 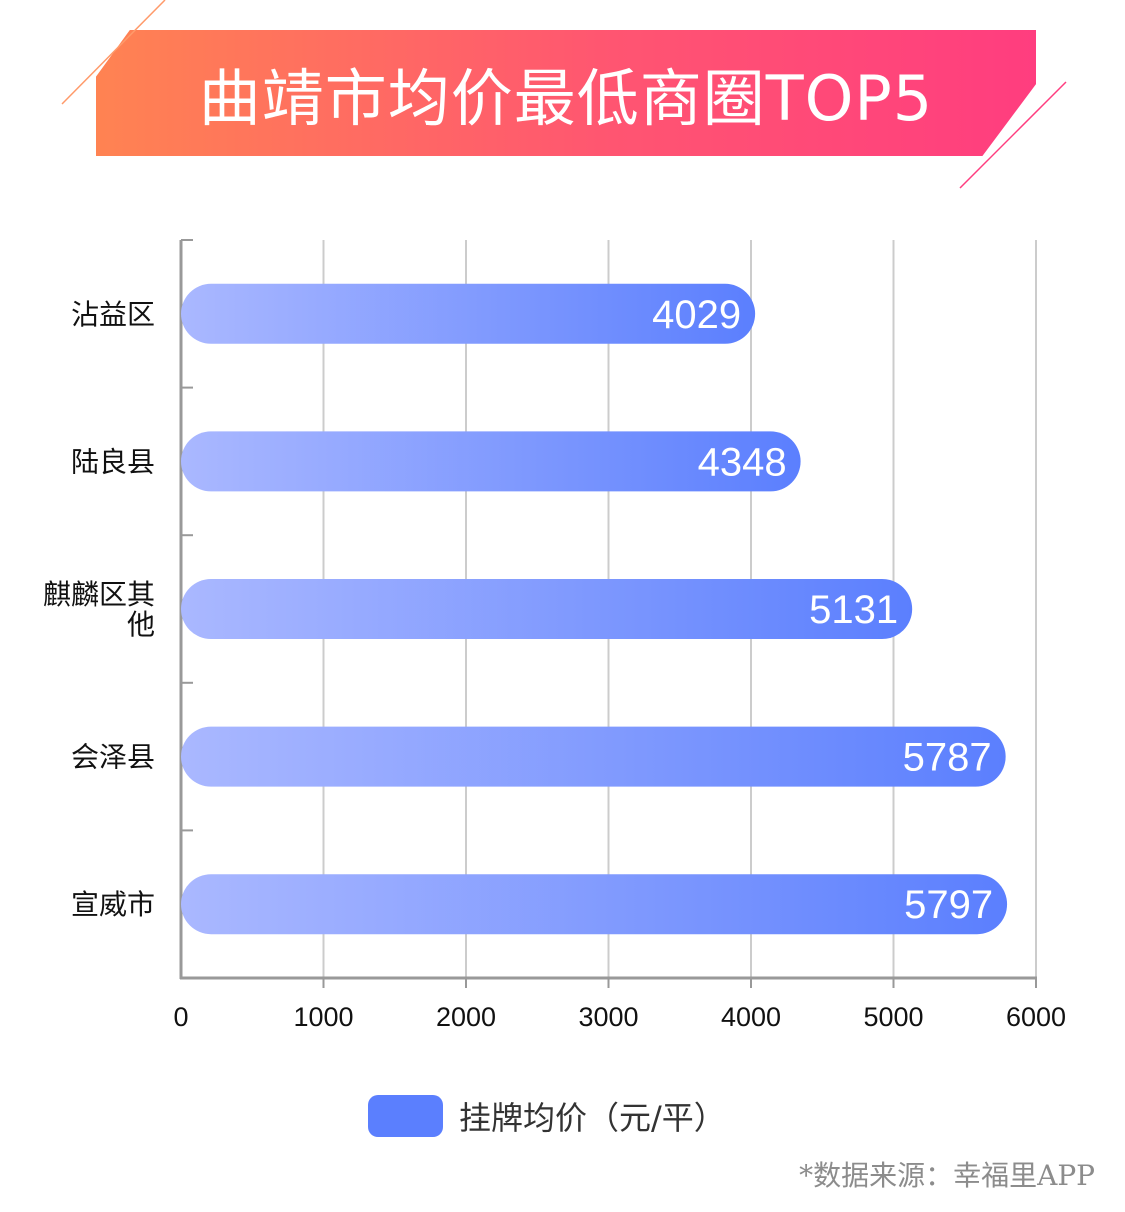 I want to click on legend: 挂牌均价（元/平）, so click(x=547, y=1116).